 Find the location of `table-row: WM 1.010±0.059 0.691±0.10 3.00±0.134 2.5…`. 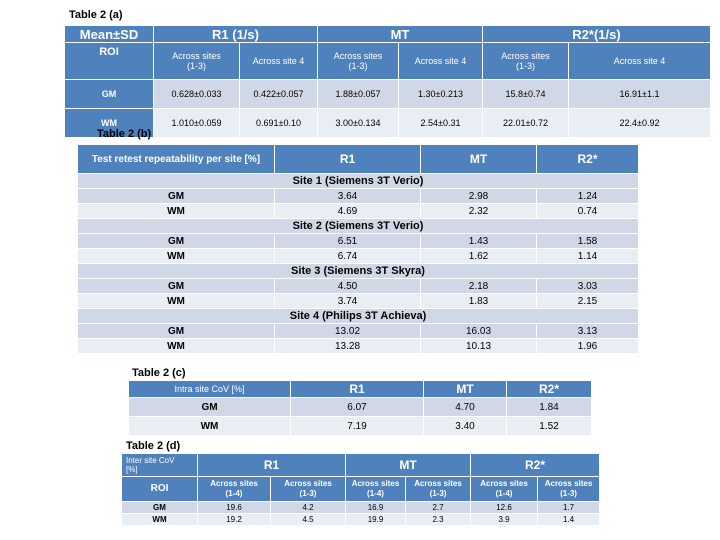

table-row: WM 1.010±0.059 0.691±0.10 3.00±0.134 2.5… is located at coordinates (388, 123).